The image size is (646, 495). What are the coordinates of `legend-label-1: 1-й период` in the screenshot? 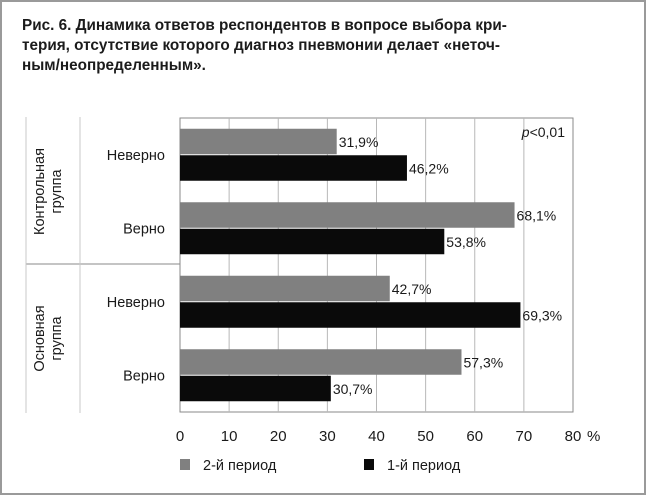 It's located at (424, 466).